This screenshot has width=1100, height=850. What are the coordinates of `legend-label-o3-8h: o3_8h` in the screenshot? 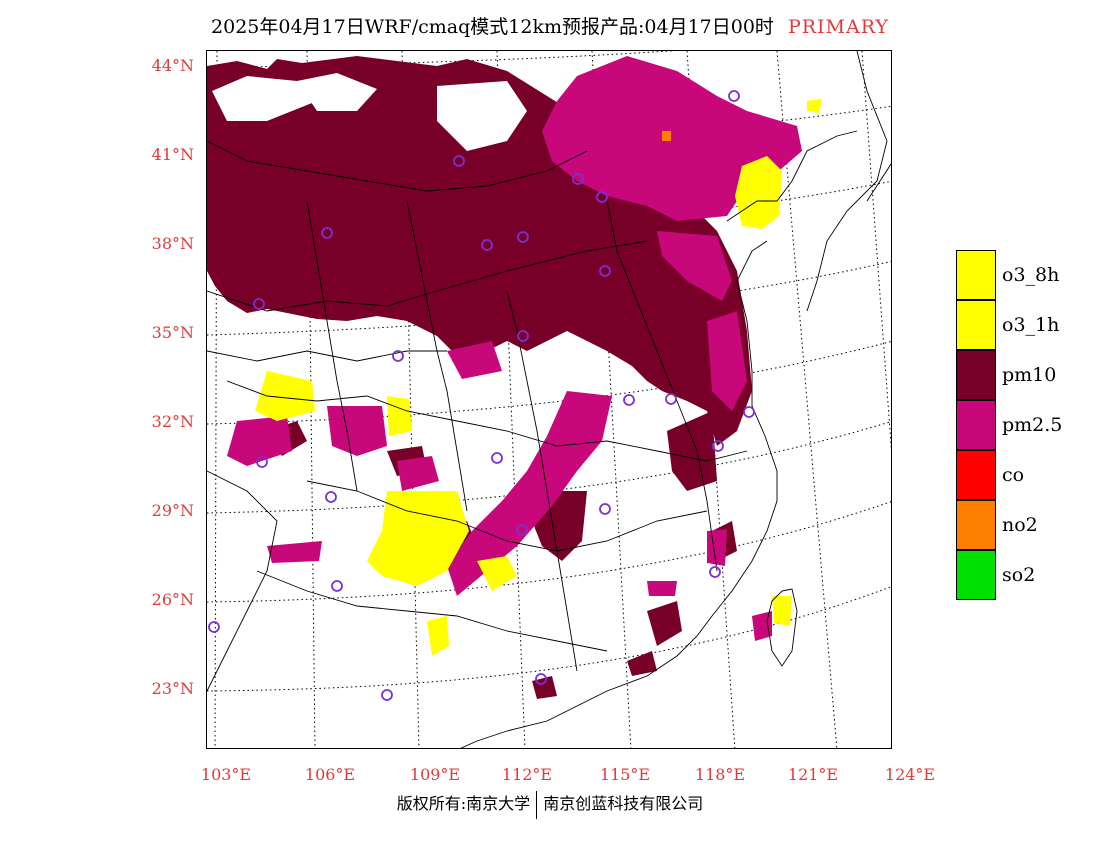 It's located at (1031, 275).